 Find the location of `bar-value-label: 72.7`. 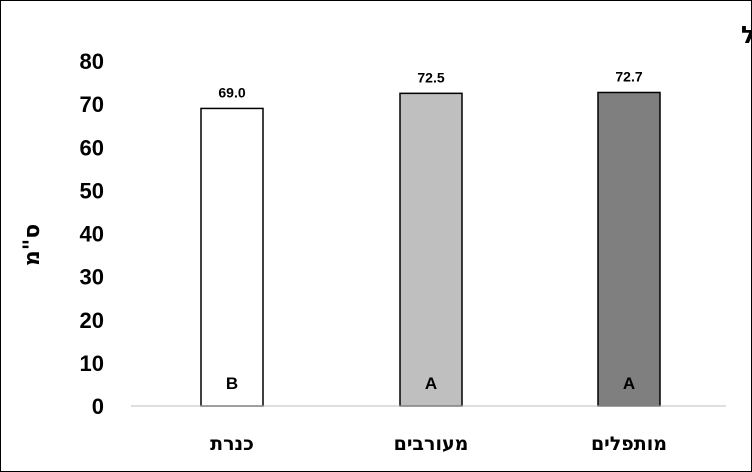

bar-value-label: 72.7 is located at coordinates (628, 76).